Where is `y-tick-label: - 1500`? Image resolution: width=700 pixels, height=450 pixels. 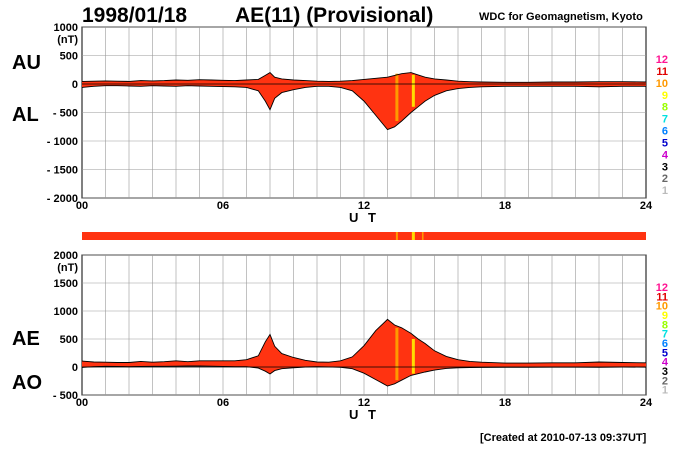
y-tick-label: - 1500 is located at coordinates (62, 171).